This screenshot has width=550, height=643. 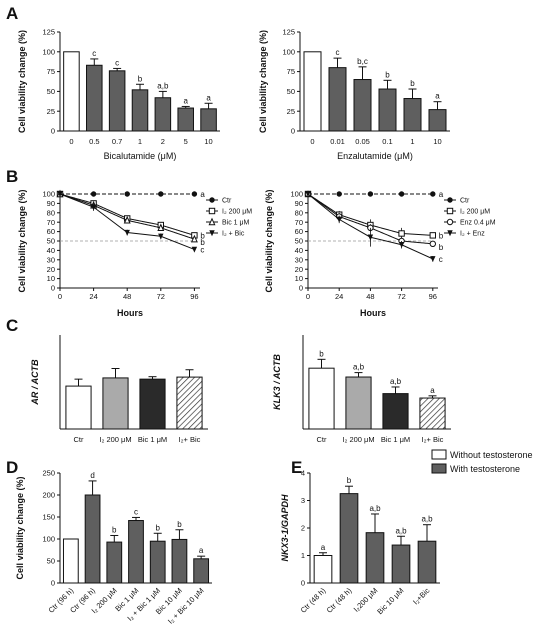 I want to click on x-tick-label: 0.1, so click(x=387, y=141).